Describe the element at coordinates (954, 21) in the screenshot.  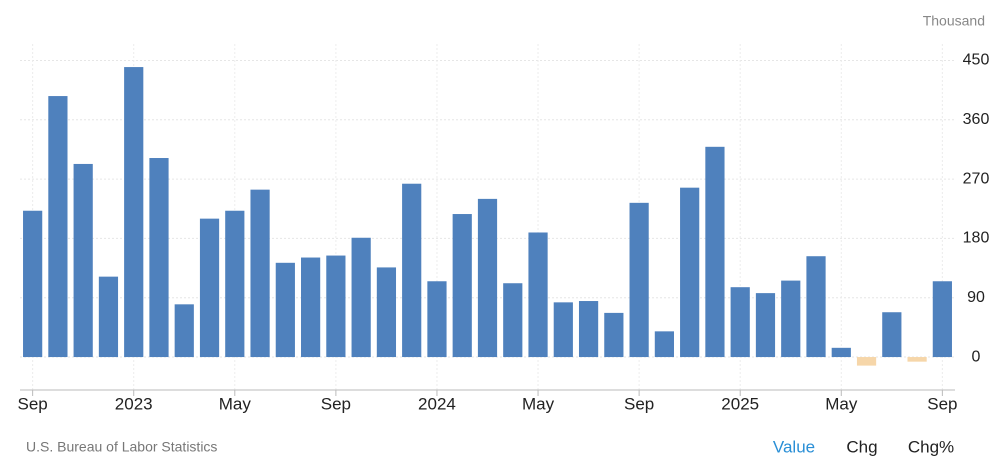
I see `unit-label: Thousand` at that location.